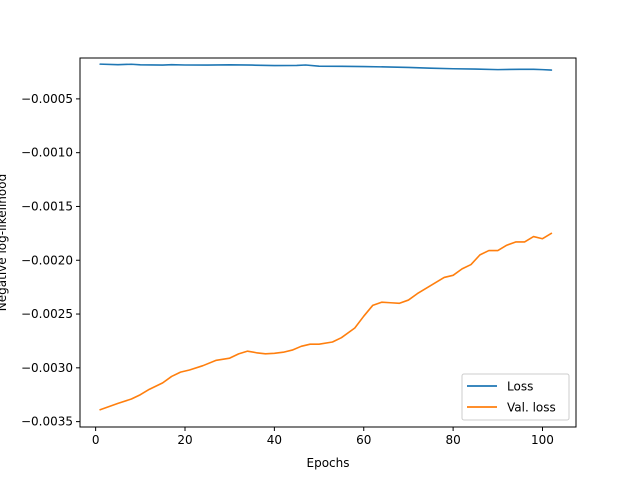 This screenshot has width=640, height=480. What do you see at coordinates (47, 422) in the screenshot?
I see `y-tick-label: −0.0035` at bounding box center [47, 422].